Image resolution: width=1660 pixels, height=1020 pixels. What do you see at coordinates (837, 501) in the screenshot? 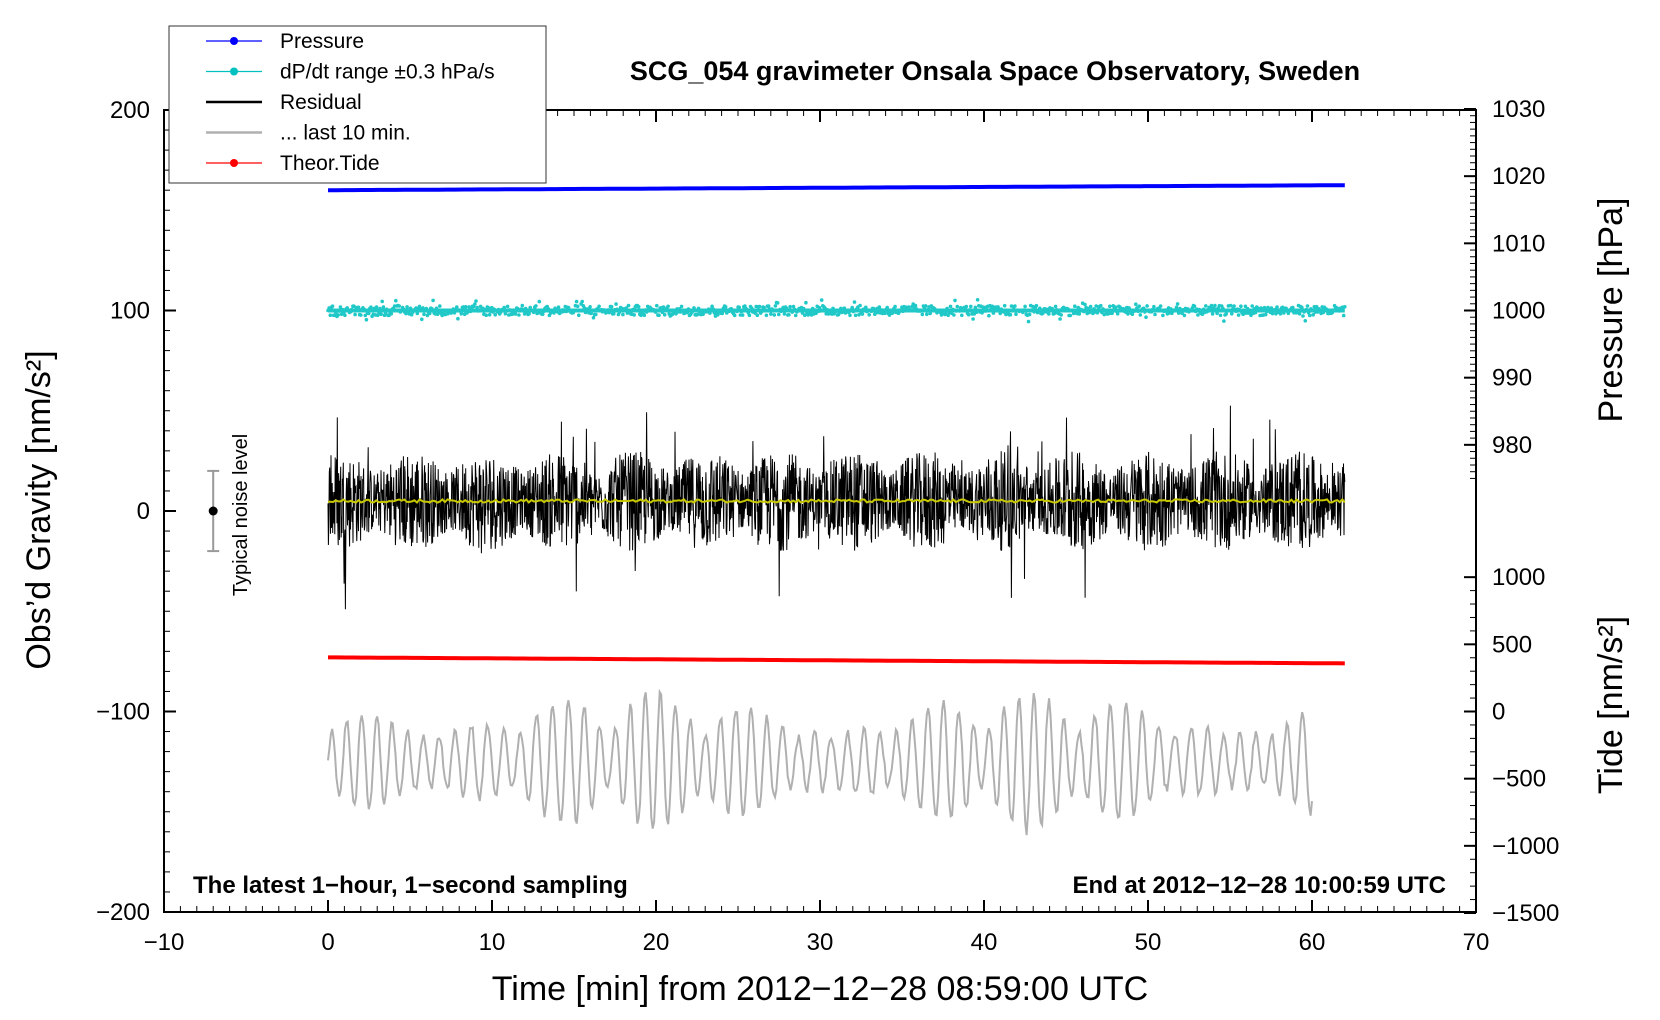
I see `series-residual-mean` at bounding box center [837, 501].